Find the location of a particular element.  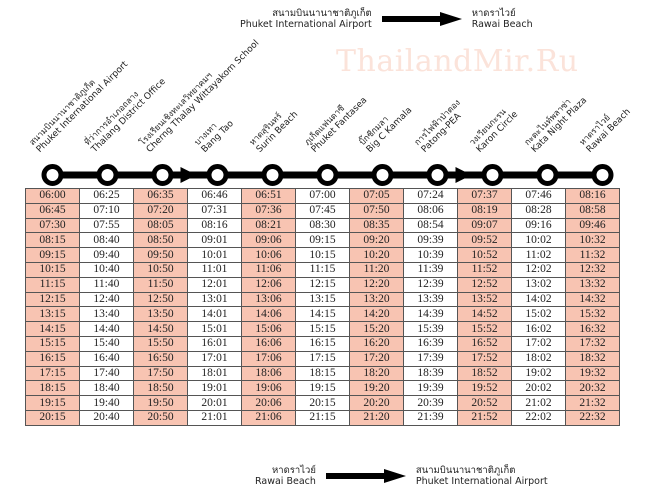

time-cell: 18:39 is located at coordinates (430, 373).